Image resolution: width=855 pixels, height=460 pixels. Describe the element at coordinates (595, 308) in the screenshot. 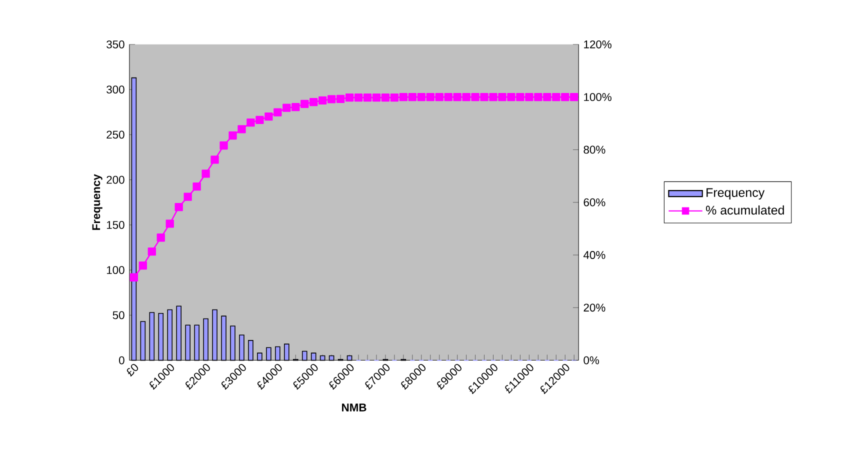

I see `y2-tick-label: 20%` at that location.